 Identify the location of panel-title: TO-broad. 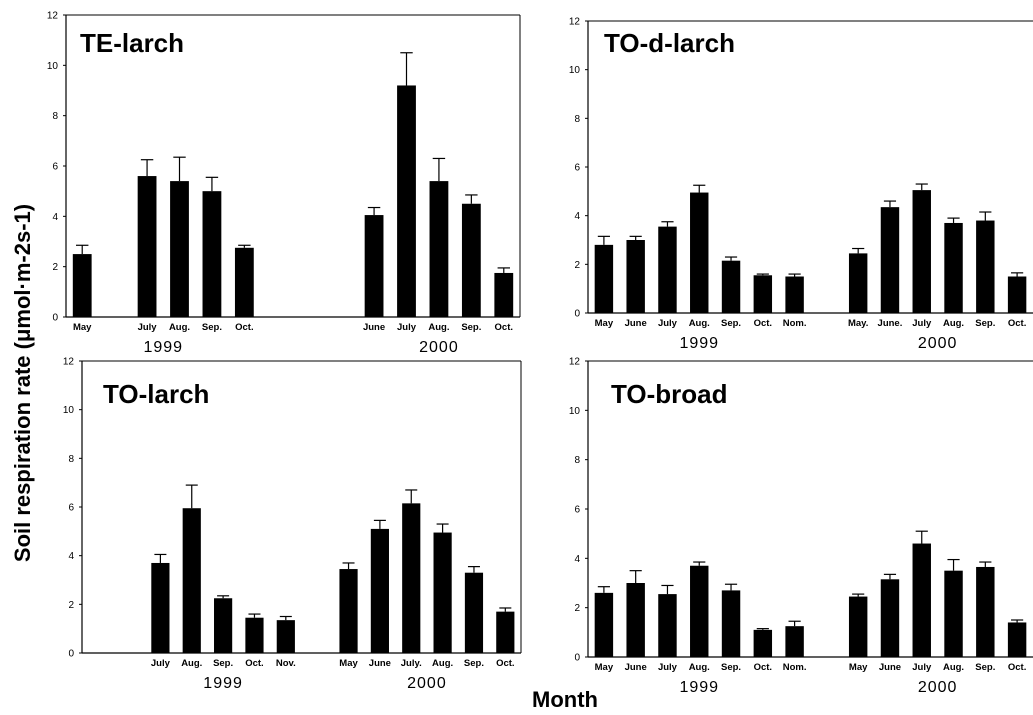
(669, 394).